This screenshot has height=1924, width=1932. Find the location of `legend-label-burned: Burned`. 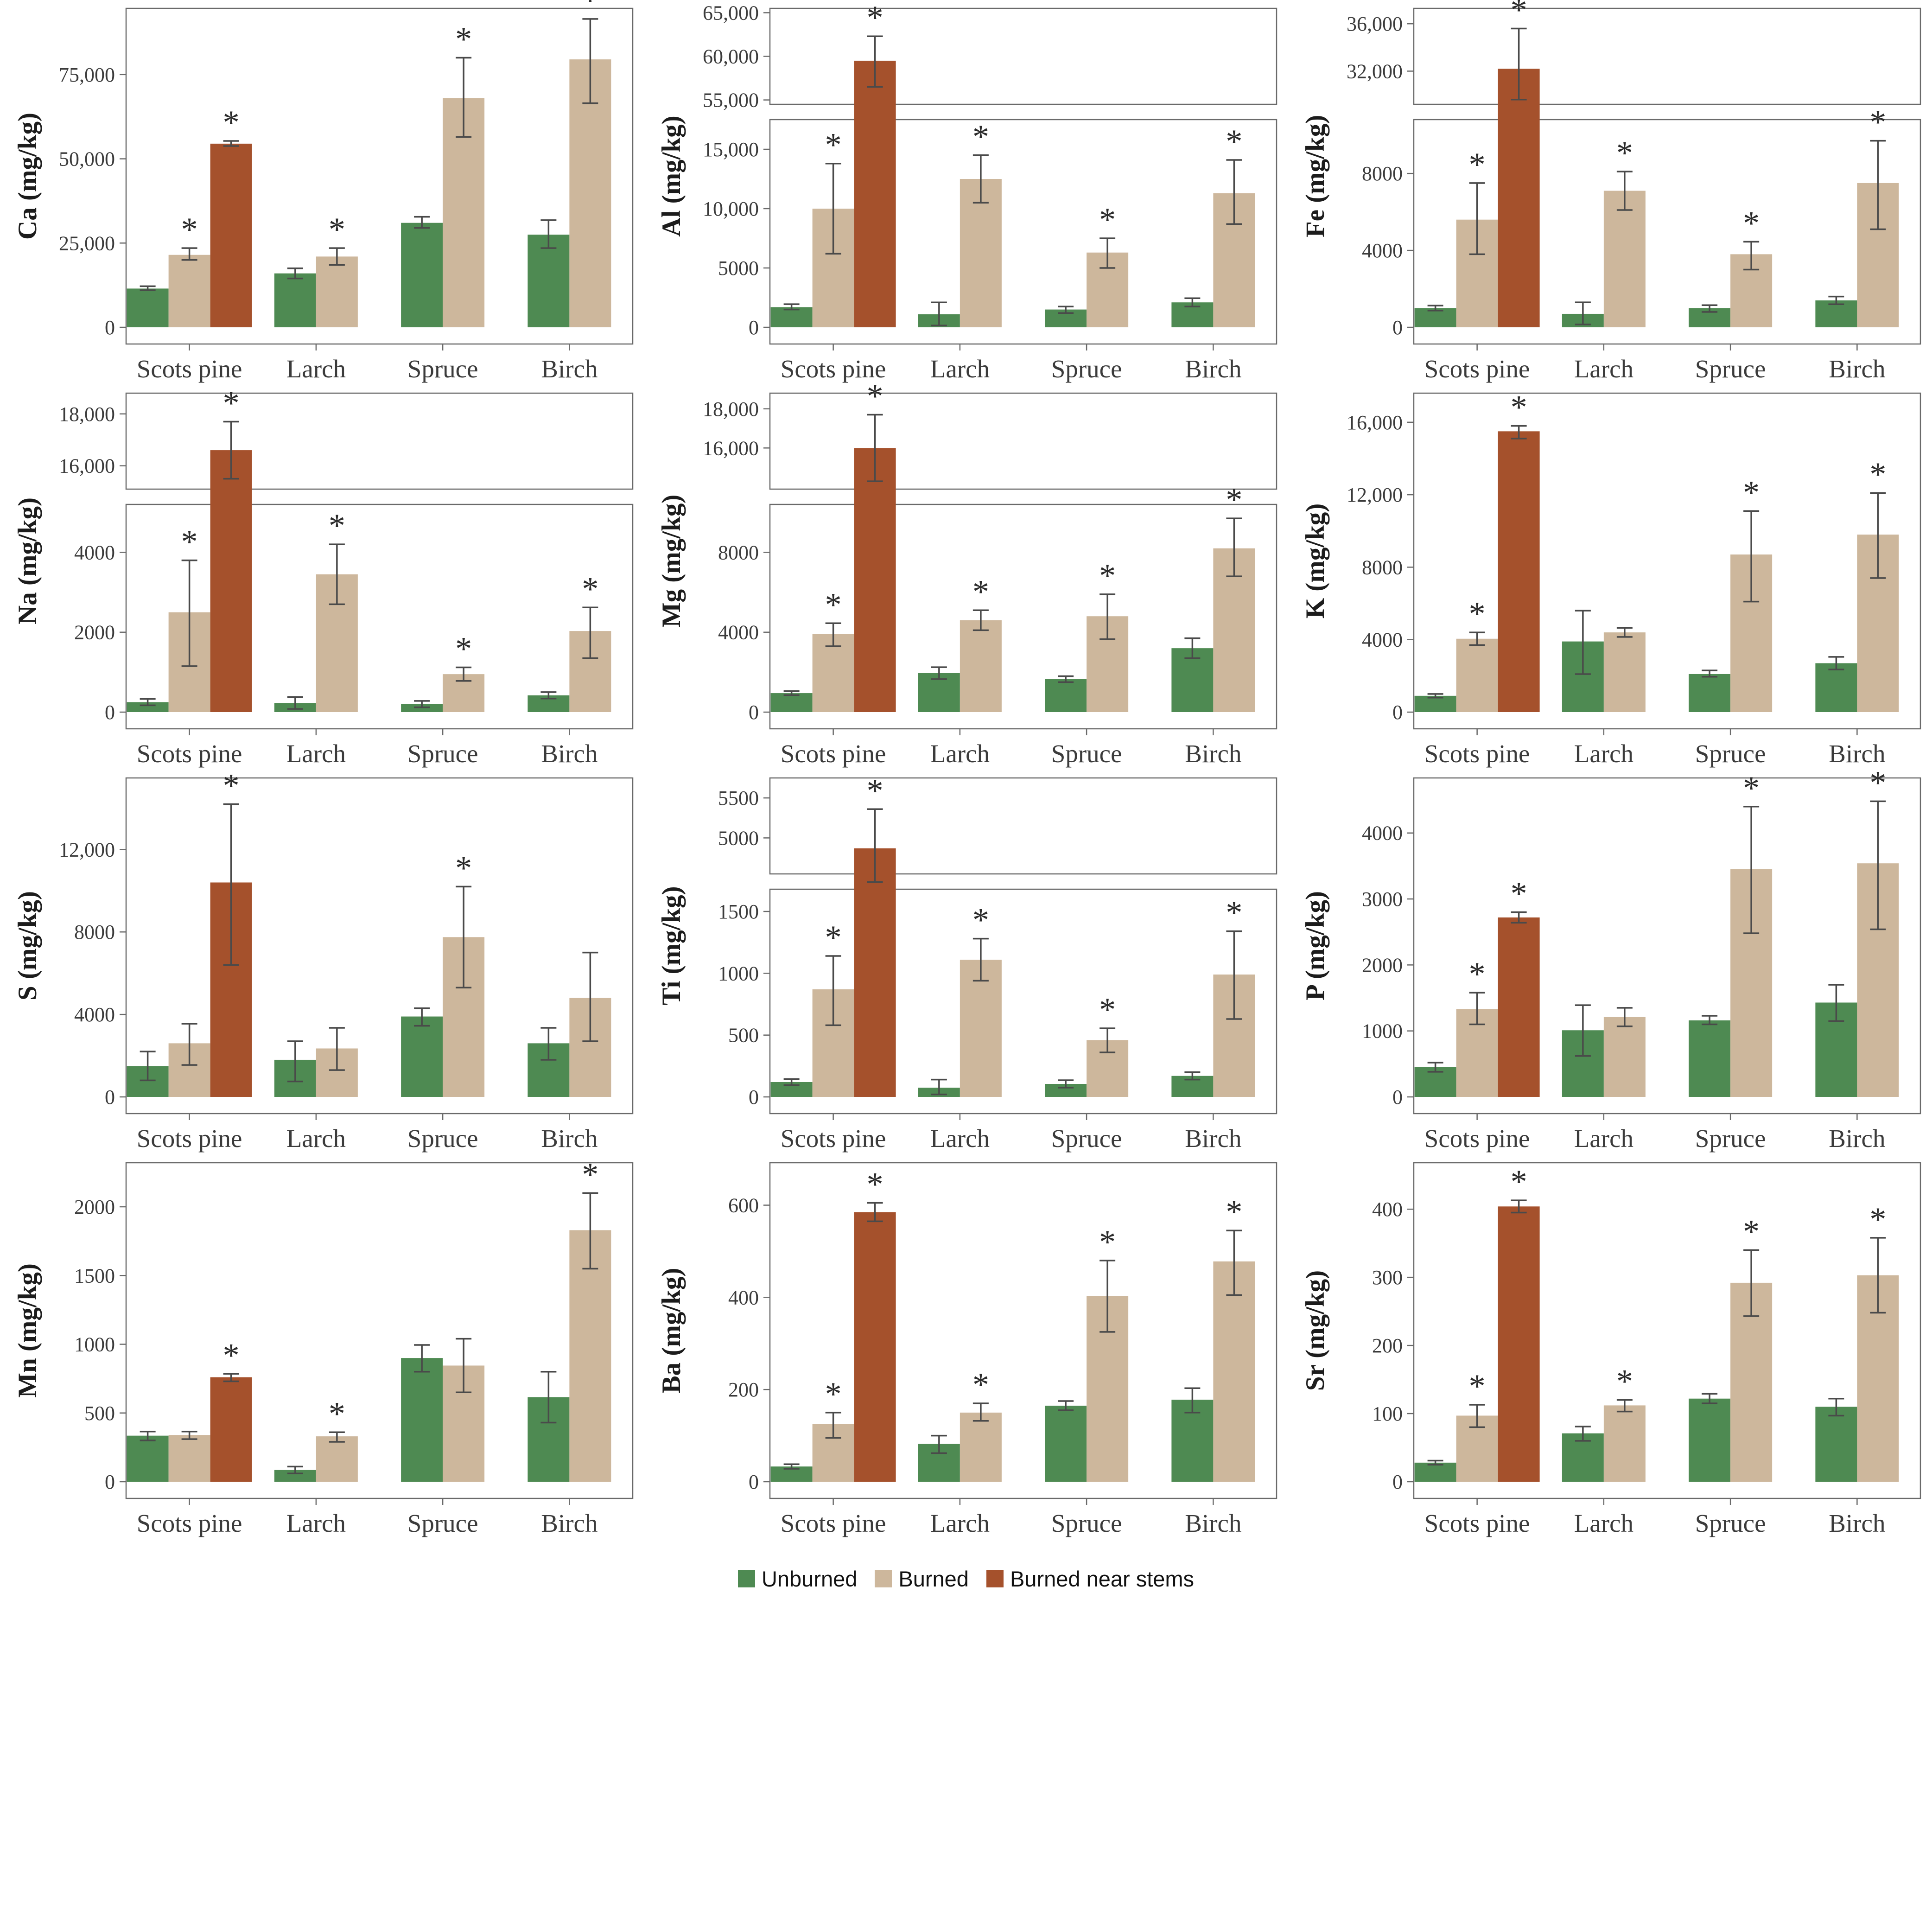

legend-label-burned: Burned is located at coordinates (933, 1579).